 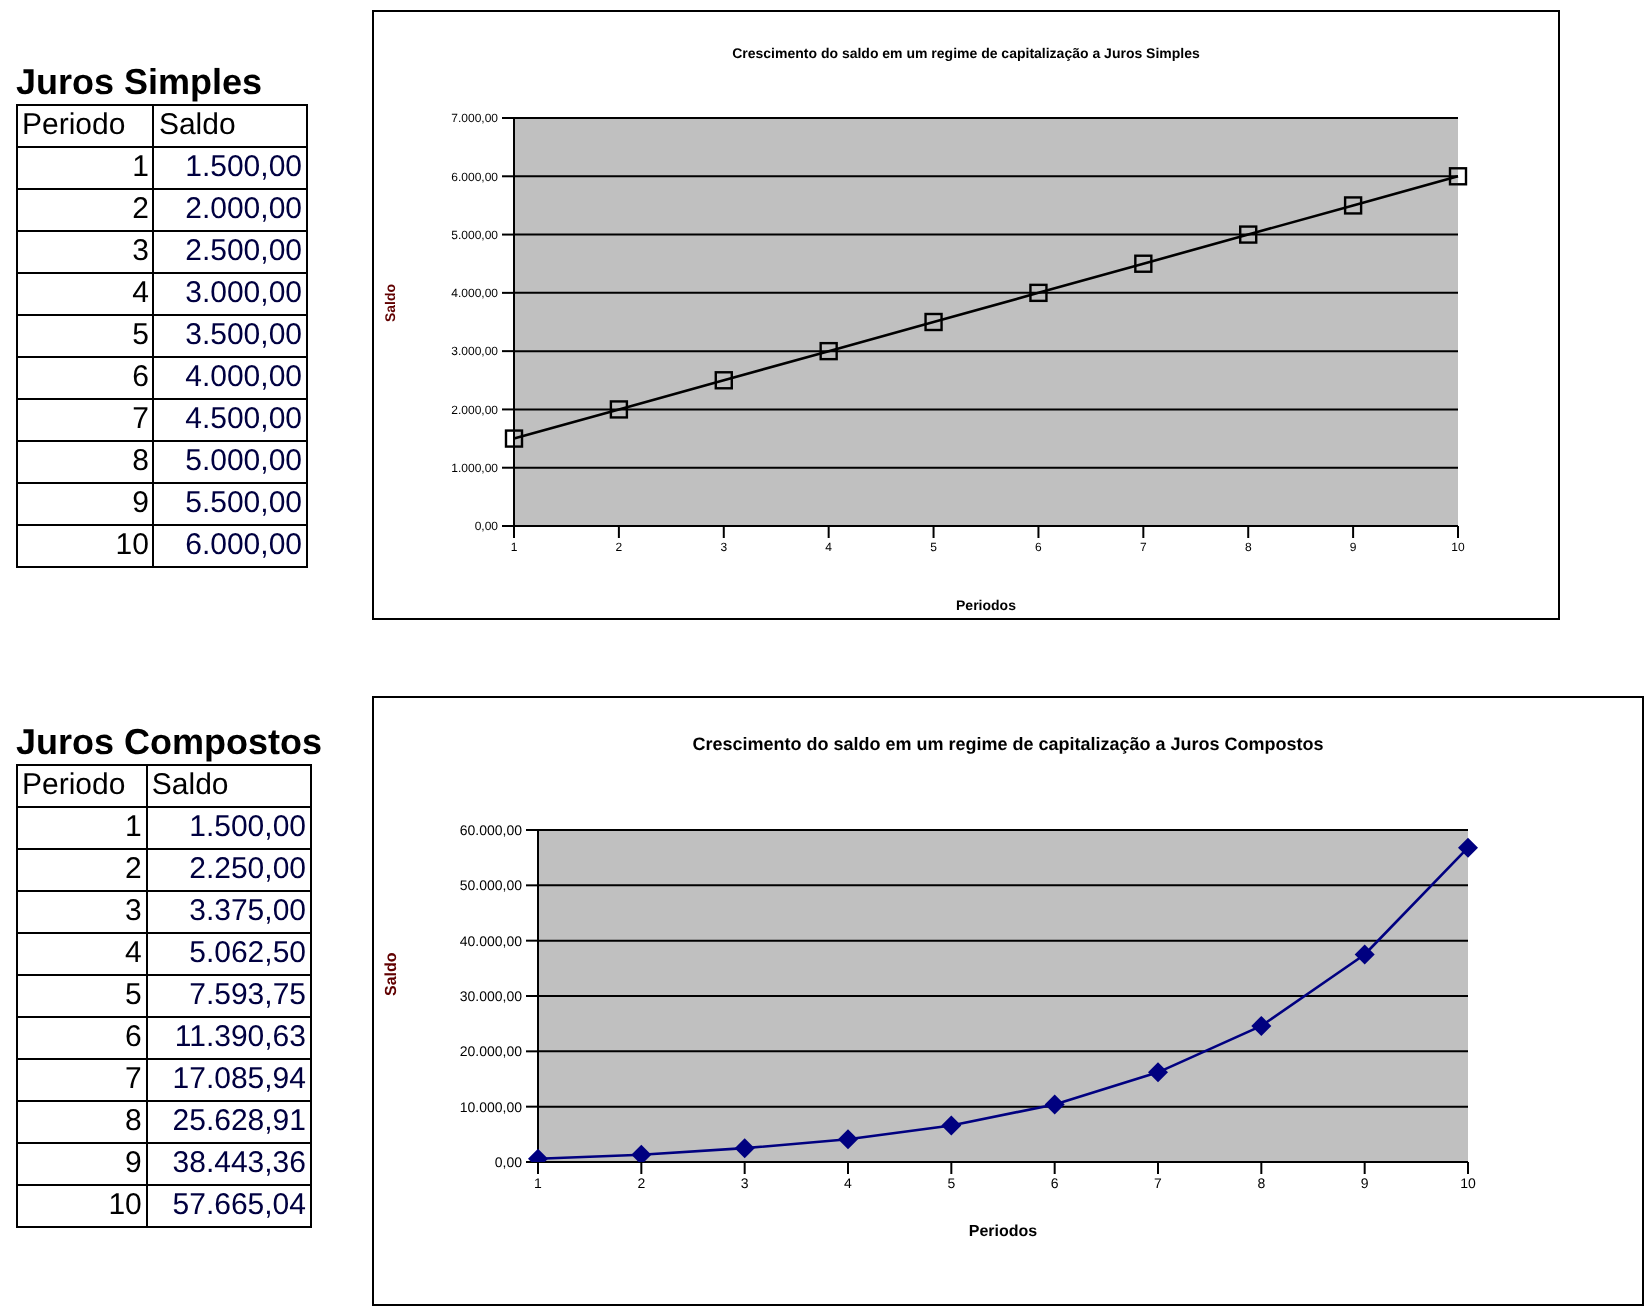 What do you see at coordinates (230, 546) in the screenshot?
I see `text: 6.000,00` at bounding box center [230, 546].